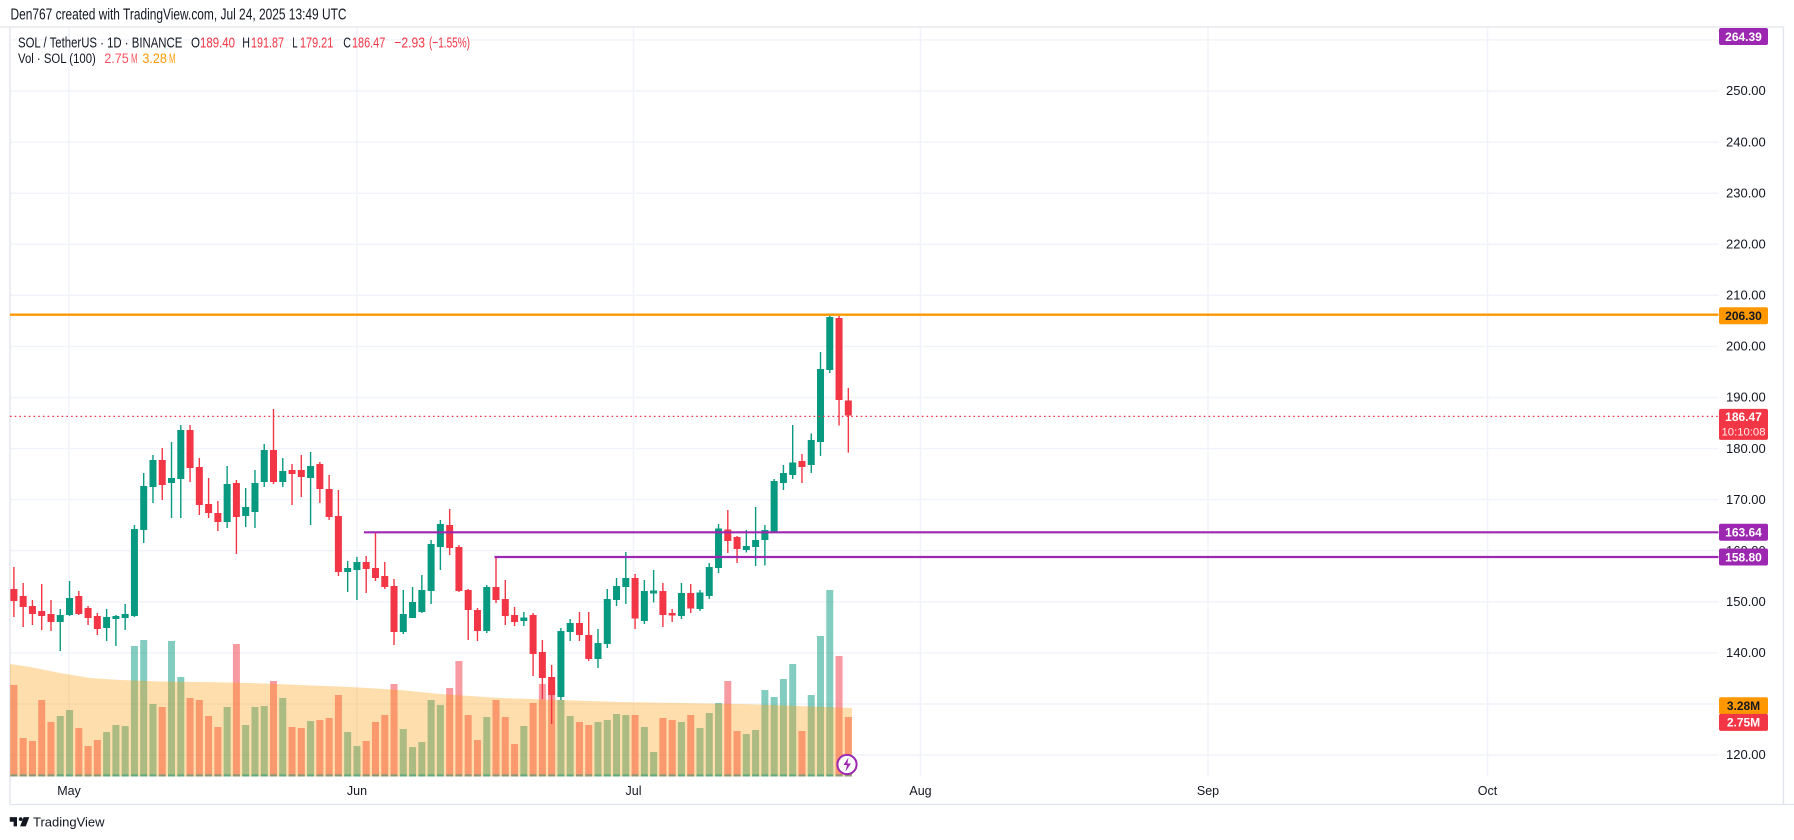 This screenshot has height=840, width=1794. I want to click on svg-text: 3.28, so click(154, 58).